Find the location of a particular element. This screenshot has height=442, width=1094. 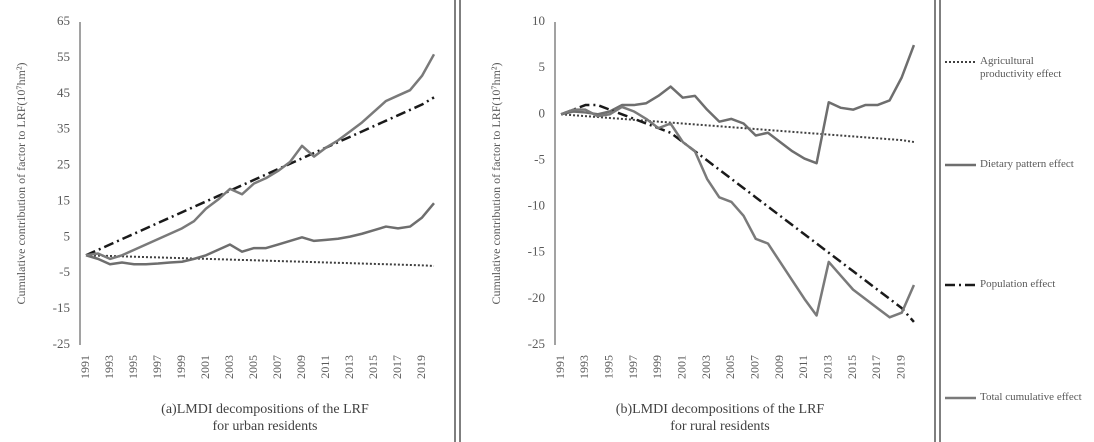

y-tick-label: 45 is located at coordinates (63, 92).